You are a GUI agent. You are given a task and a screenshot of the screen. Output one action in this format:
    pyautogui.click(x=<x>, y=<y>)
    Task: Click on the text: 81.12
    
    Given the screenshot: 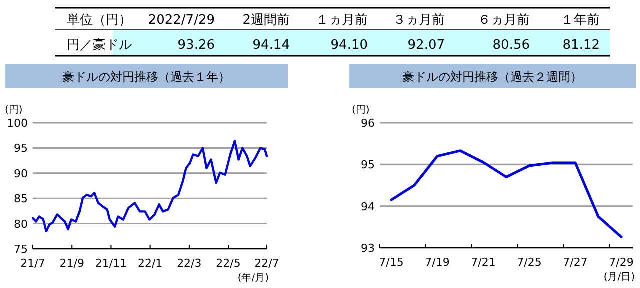 What is the action you would take?
    pyautogui.click(x=581, y=45)
    